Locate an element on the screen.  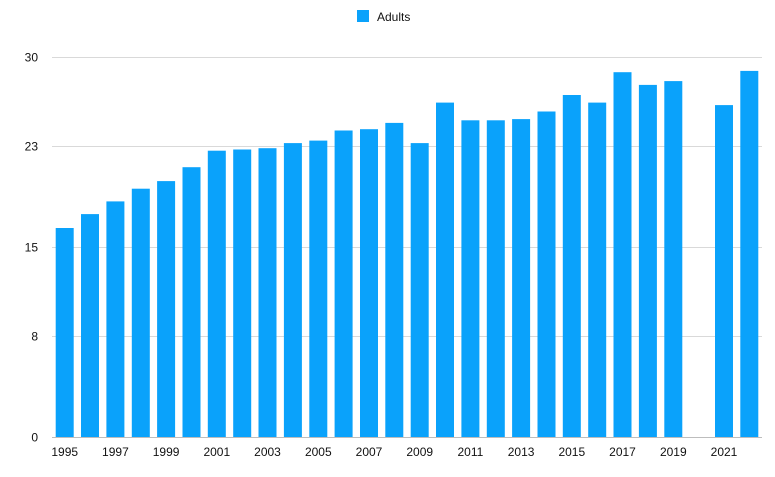
legend-swatch-adults is located at coordinates (363, 16).